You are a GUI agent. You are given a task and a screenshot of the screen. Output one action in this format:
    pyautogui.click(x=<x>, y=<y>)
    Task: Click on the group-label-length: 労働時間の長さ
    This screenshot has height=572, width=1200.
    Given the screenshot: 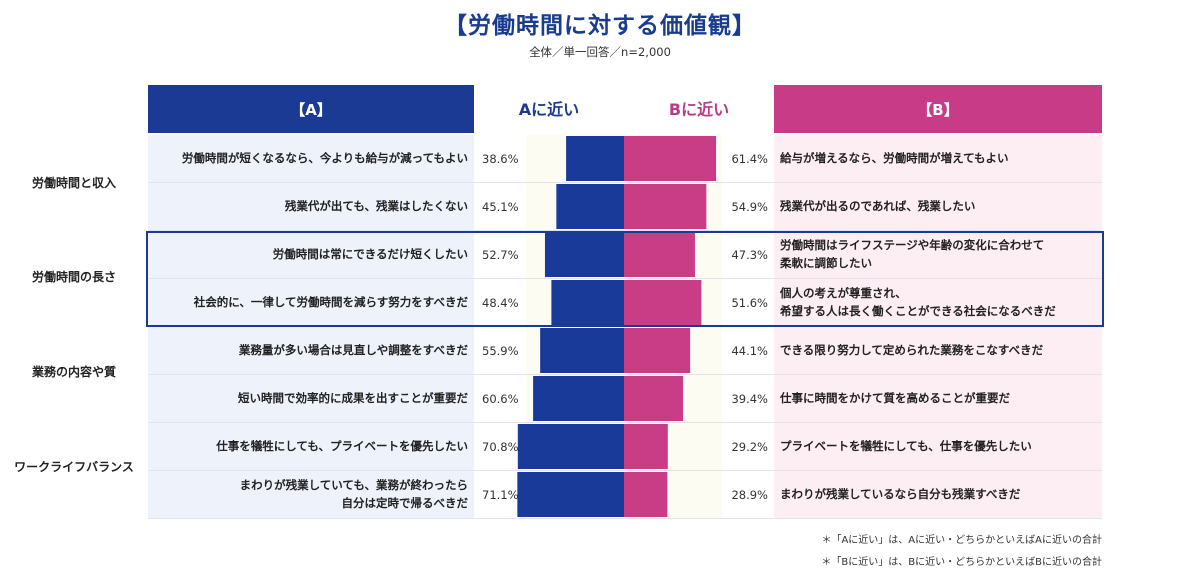 What is the action you would take?
    pyautogui.click(x=73, y=277)
    